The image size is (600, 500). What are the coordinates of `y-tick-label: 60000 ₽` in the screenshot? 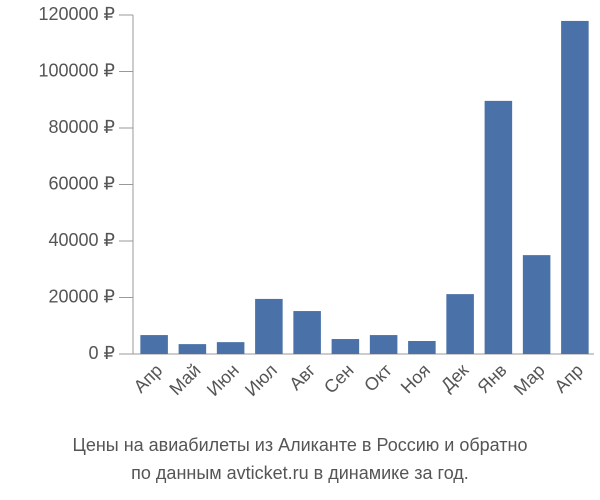 It's located at (81, 183).